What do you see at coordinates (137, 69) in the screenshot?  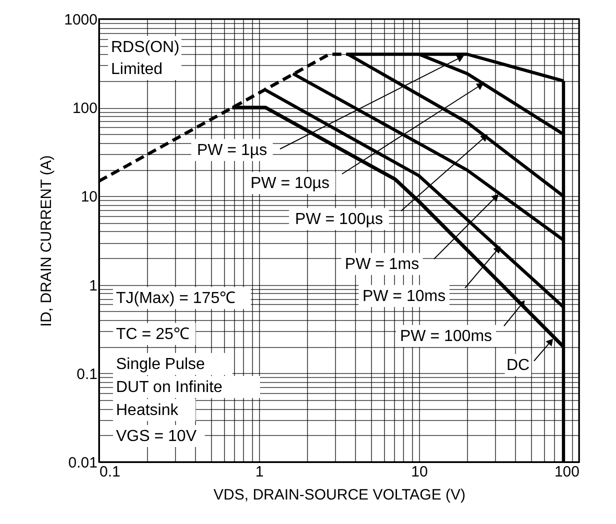 I see `annotation: Limited` at bounding box center [137, 69].